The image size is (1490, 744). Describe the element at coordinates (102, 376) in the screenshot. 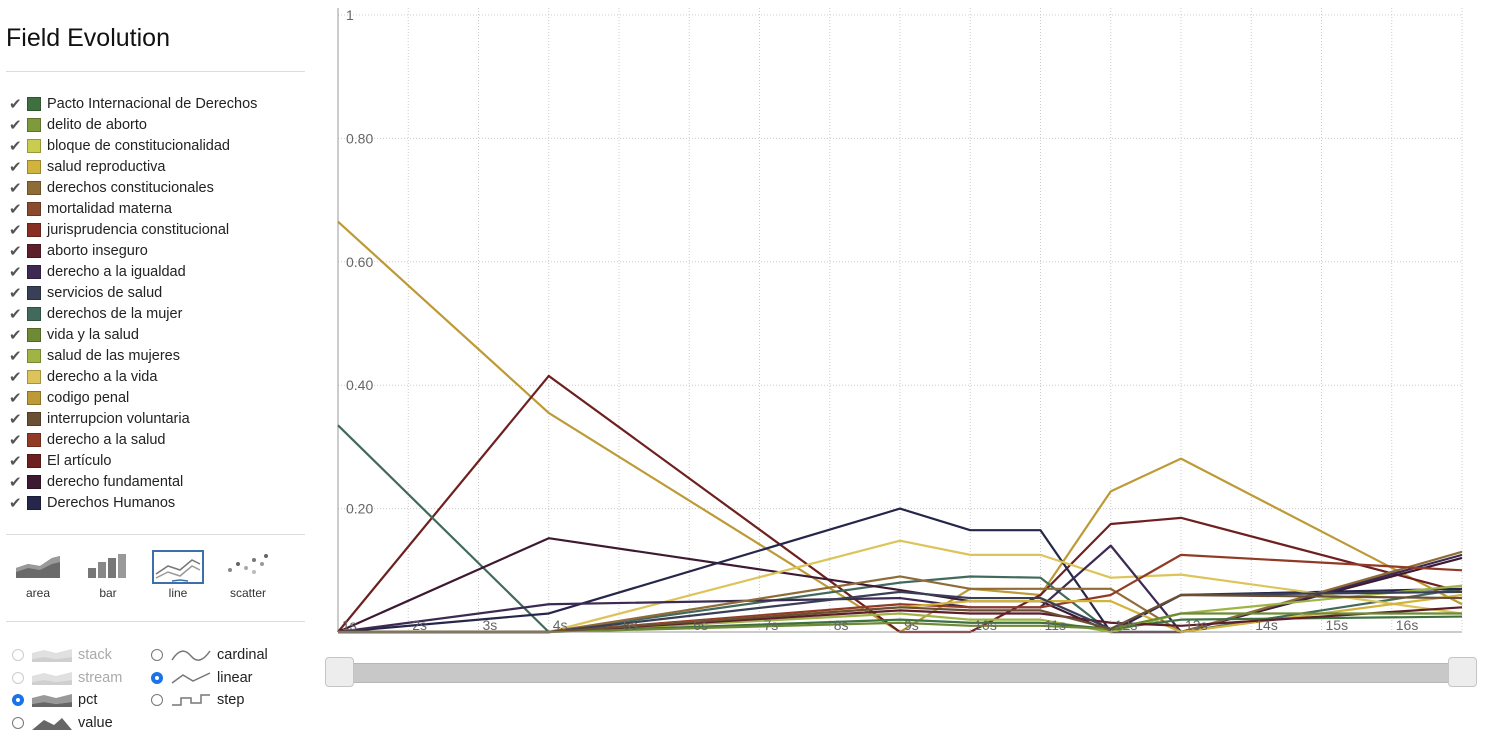

I see `legend-label: derecho a la vida` at that location.